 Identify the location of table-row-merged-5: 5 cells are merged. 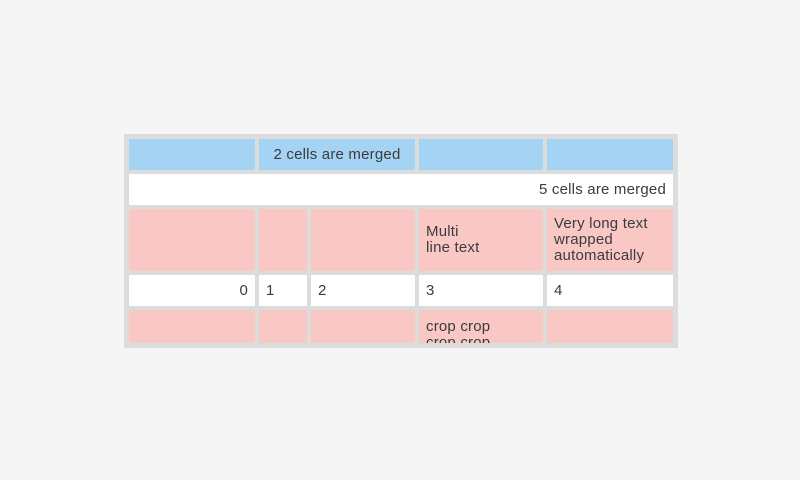
(401, 189).